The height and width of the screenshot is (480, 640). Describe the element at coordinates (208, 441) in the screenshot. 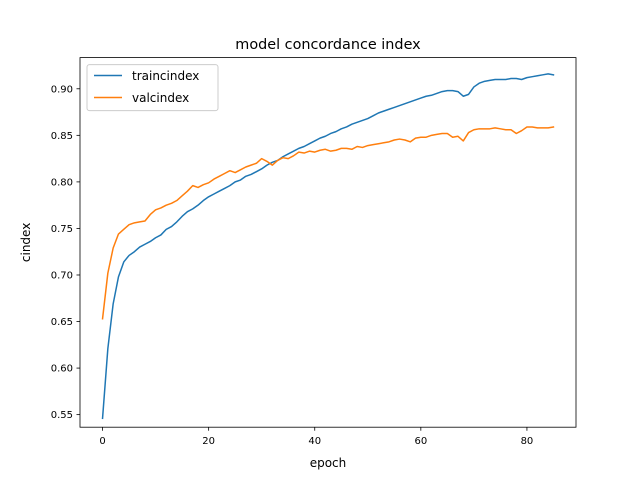

I see `x-tick-label: 20` at that location.